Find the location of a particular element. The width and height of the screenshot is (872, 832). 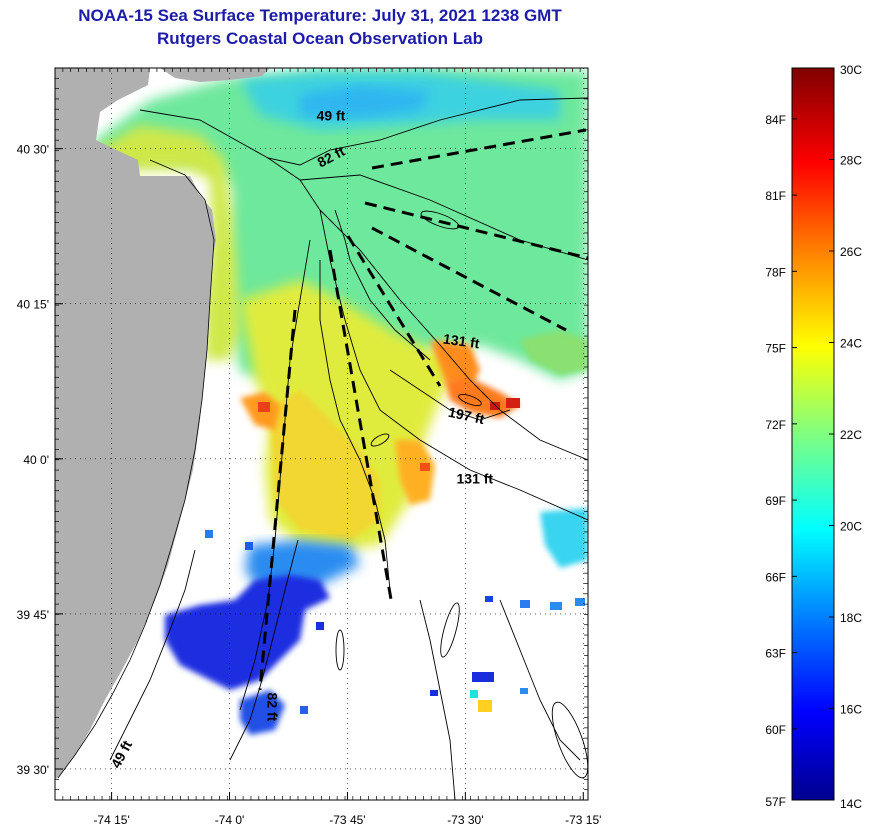

sst-region-east-green is located at coordinates (554, 352).